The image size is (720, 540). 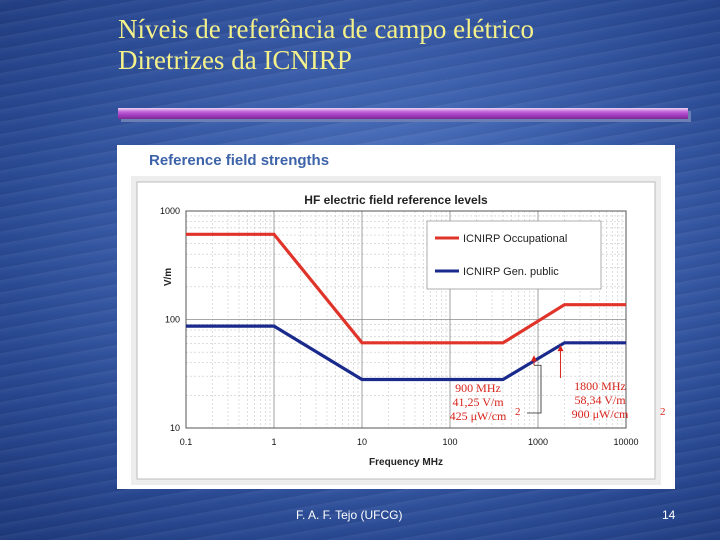 I want to click on legend-label: ICNIRP Occupational, so click(x=515, y=239).